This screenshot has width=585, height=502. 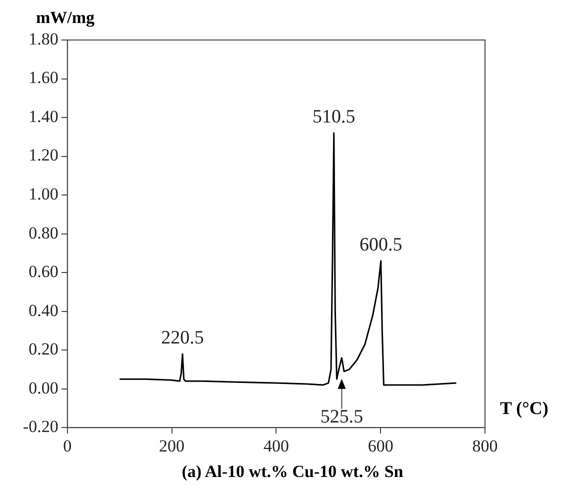 I want to click on y-tick-label: 0.80, so click(x=43, y=232).